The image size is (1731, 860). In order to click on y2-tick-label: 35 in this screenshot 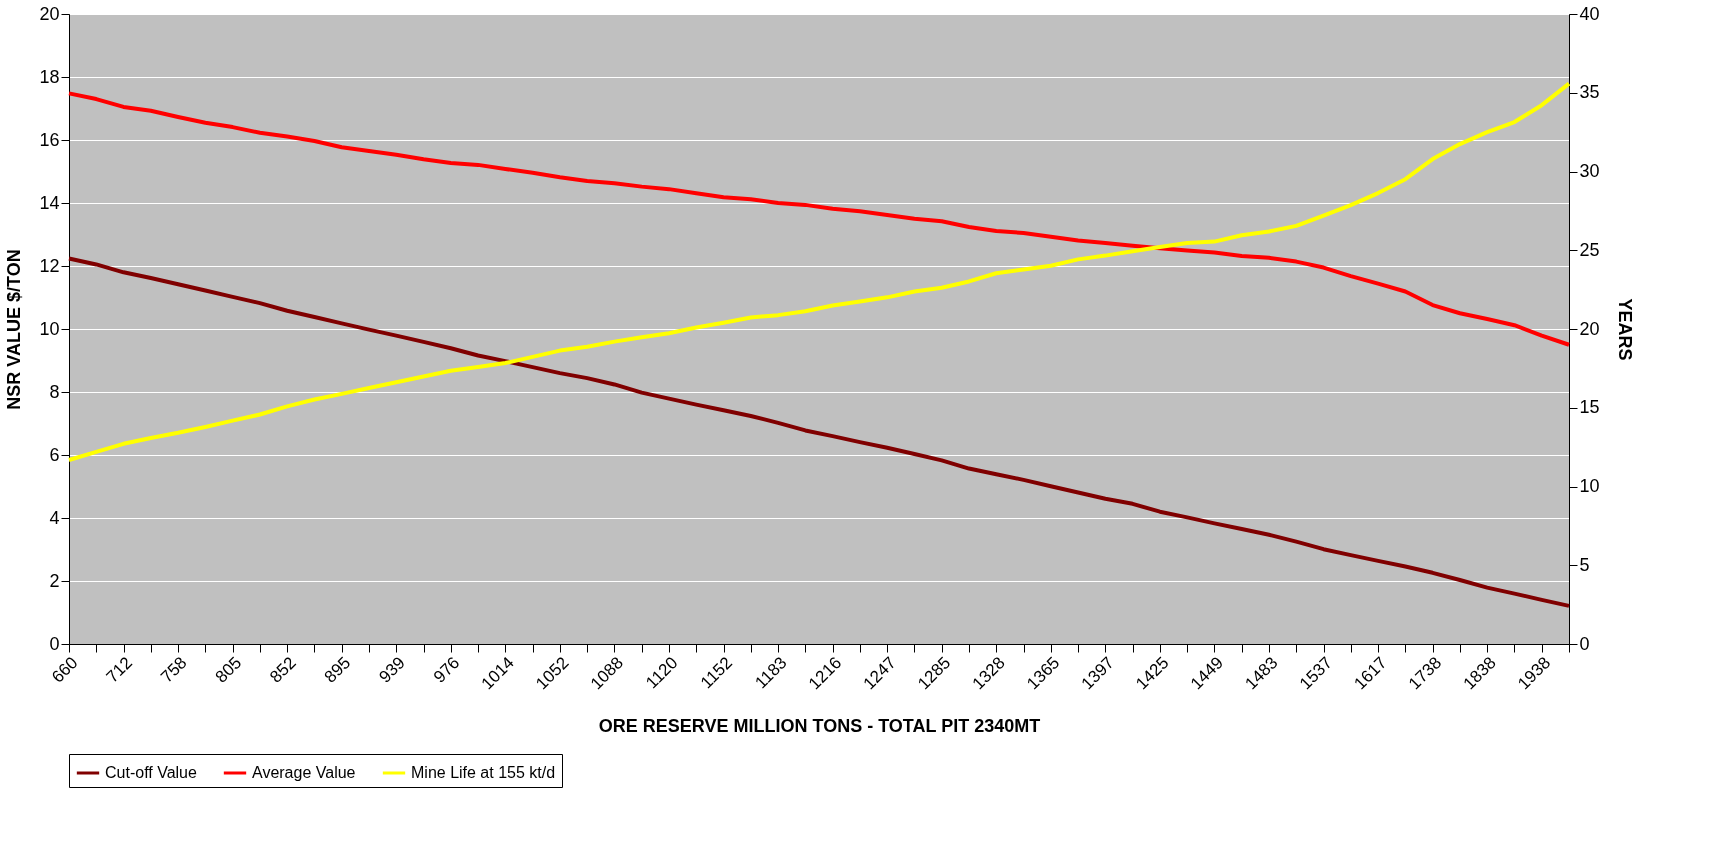, I will do `click(1589, 92)`.